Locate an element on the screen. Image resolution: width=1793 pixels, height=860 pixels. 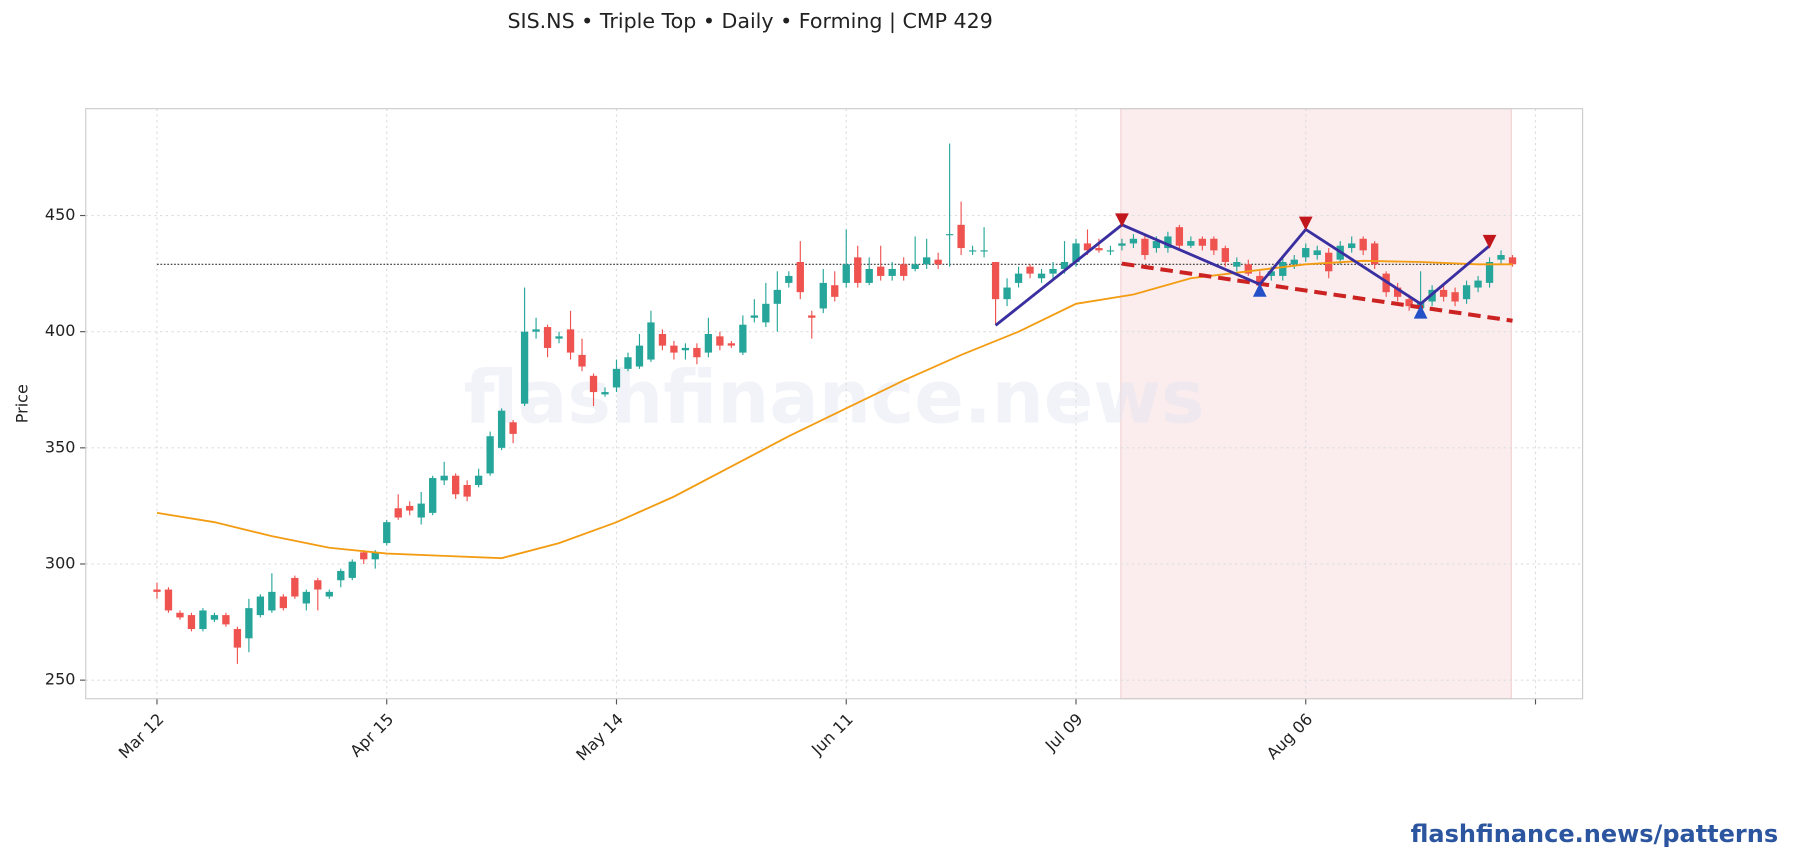
y-tick-label: 250 is located at coordinates (60, 679).